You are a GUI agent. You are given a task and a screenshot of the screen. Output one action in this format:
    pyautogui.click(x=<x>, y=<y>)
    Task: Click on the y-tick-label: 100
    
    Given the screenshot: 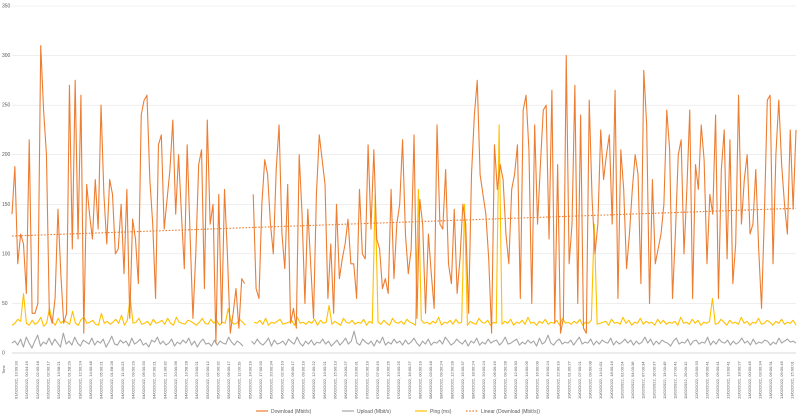 What is the action you would take?
    pyautogui.click(x=6, y=254)
    